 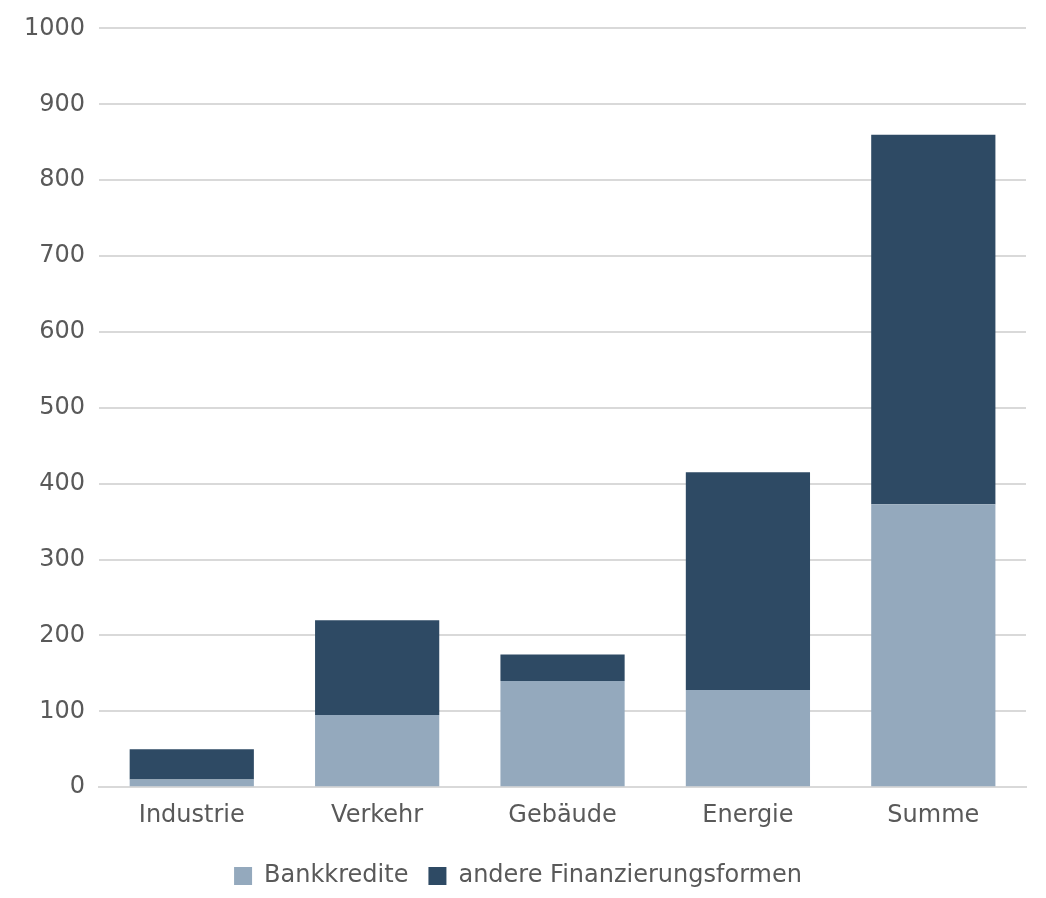 I want to click on x-tick-label: Industrie, so click(x=191, y=813).